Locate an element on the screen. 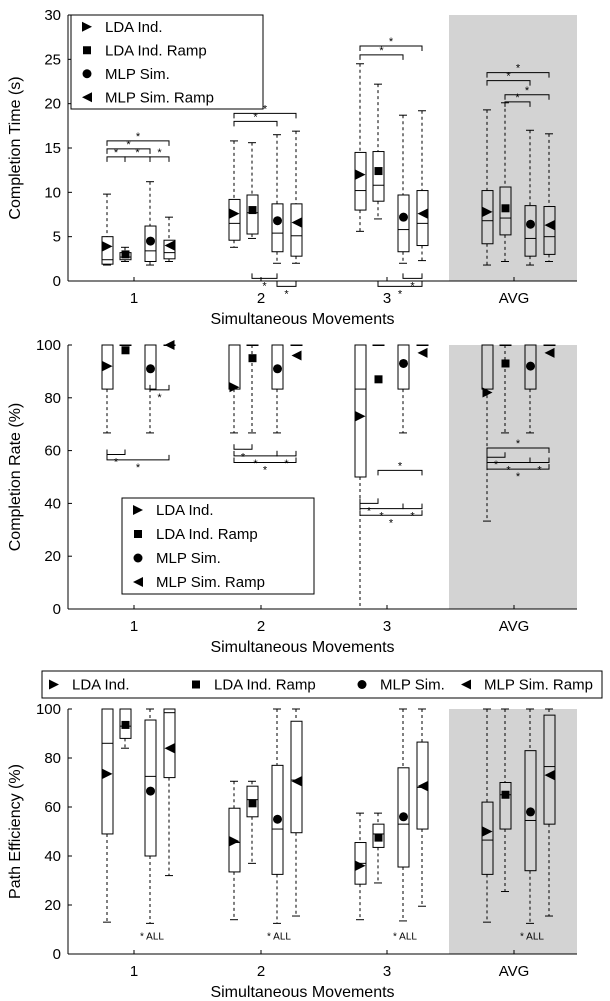  legend-box is located at coordinates (322, 684).